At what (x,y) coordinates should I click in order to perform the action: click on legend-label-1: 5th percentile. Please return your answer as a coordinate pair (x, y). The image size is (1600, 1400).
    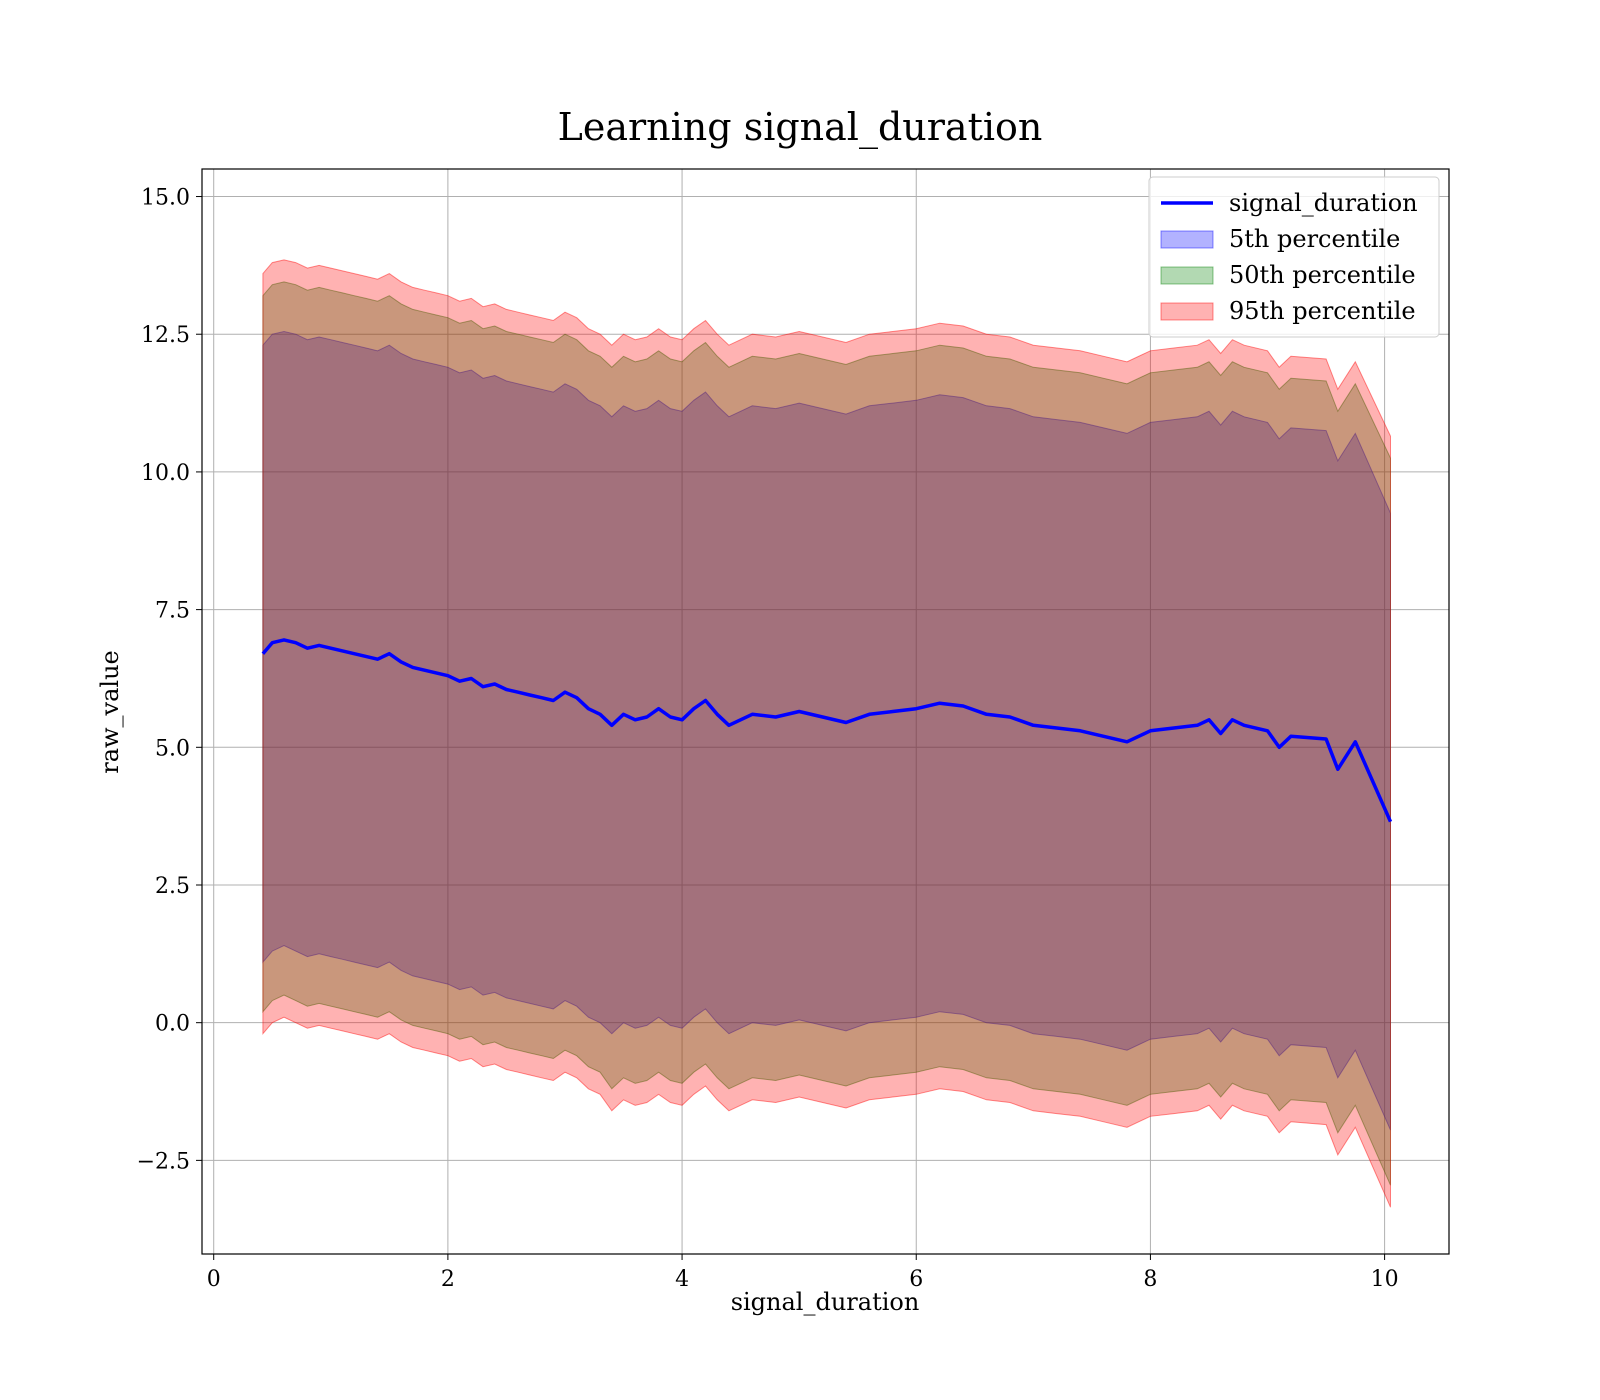
    Looking at the image, I should click on (1314, 239).